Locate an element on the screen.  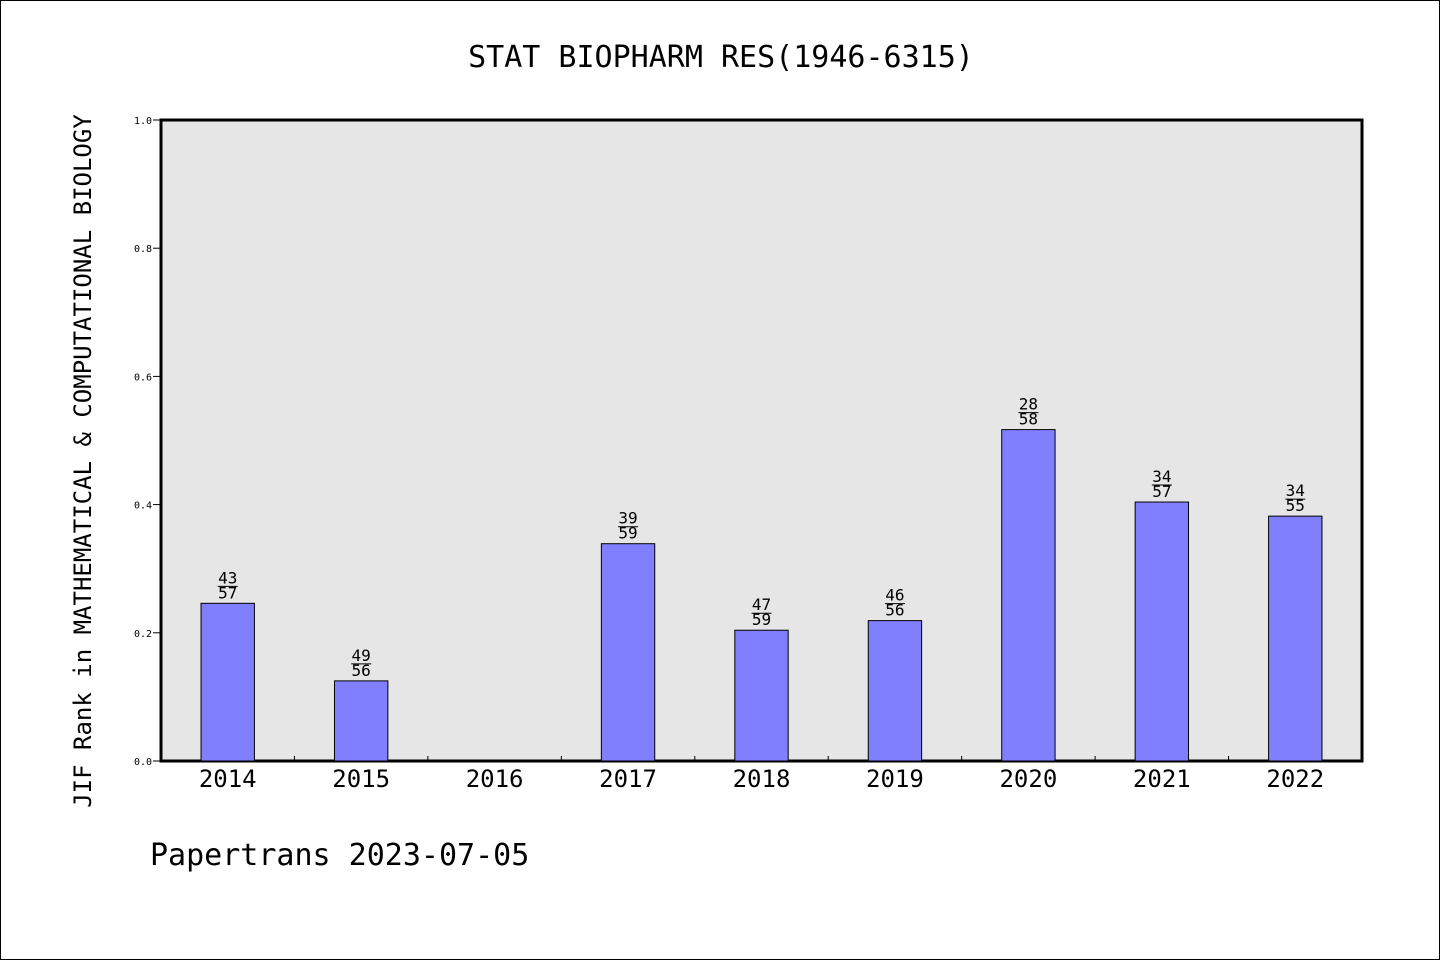
rank-label: 47 is located at coordinates (761, 604).